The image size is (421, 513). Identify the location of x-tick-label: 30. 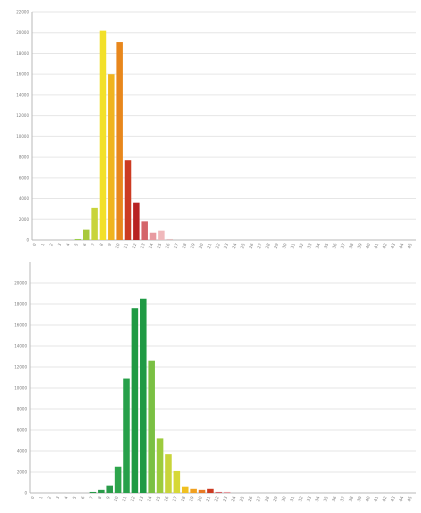
(284, 245).